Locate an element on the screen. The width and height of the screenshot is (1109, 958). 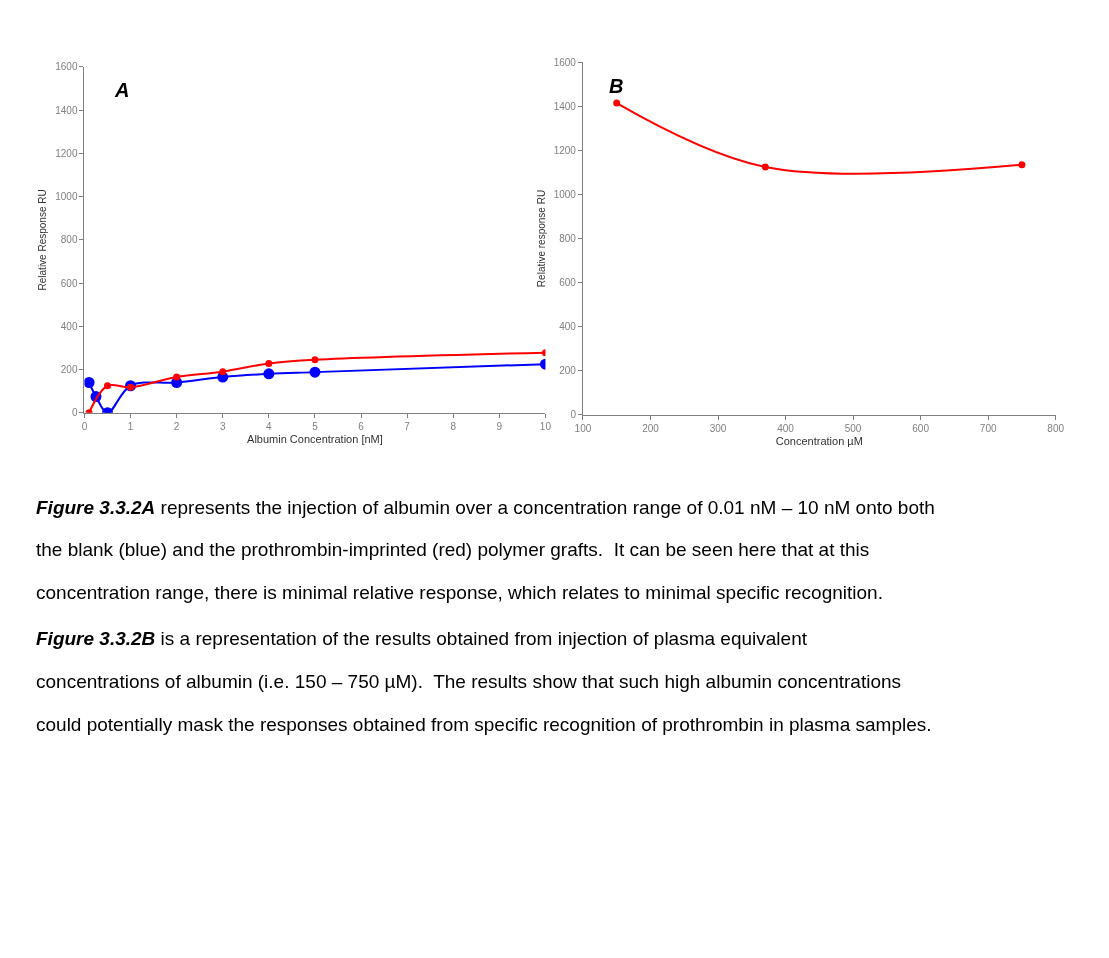
x-tick-label: 600 is located at coordinates (921, 428).